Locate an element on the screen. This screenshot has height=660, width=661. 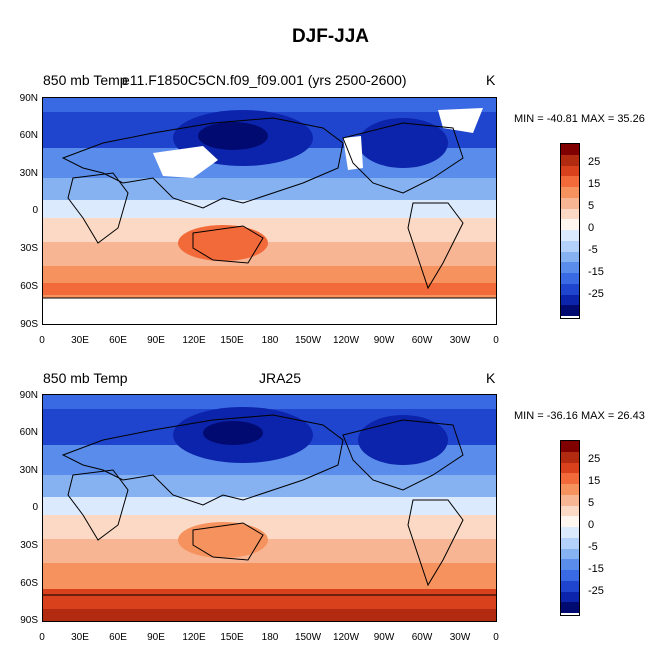
lon-label: 30W is located at coordinates (460, 637).